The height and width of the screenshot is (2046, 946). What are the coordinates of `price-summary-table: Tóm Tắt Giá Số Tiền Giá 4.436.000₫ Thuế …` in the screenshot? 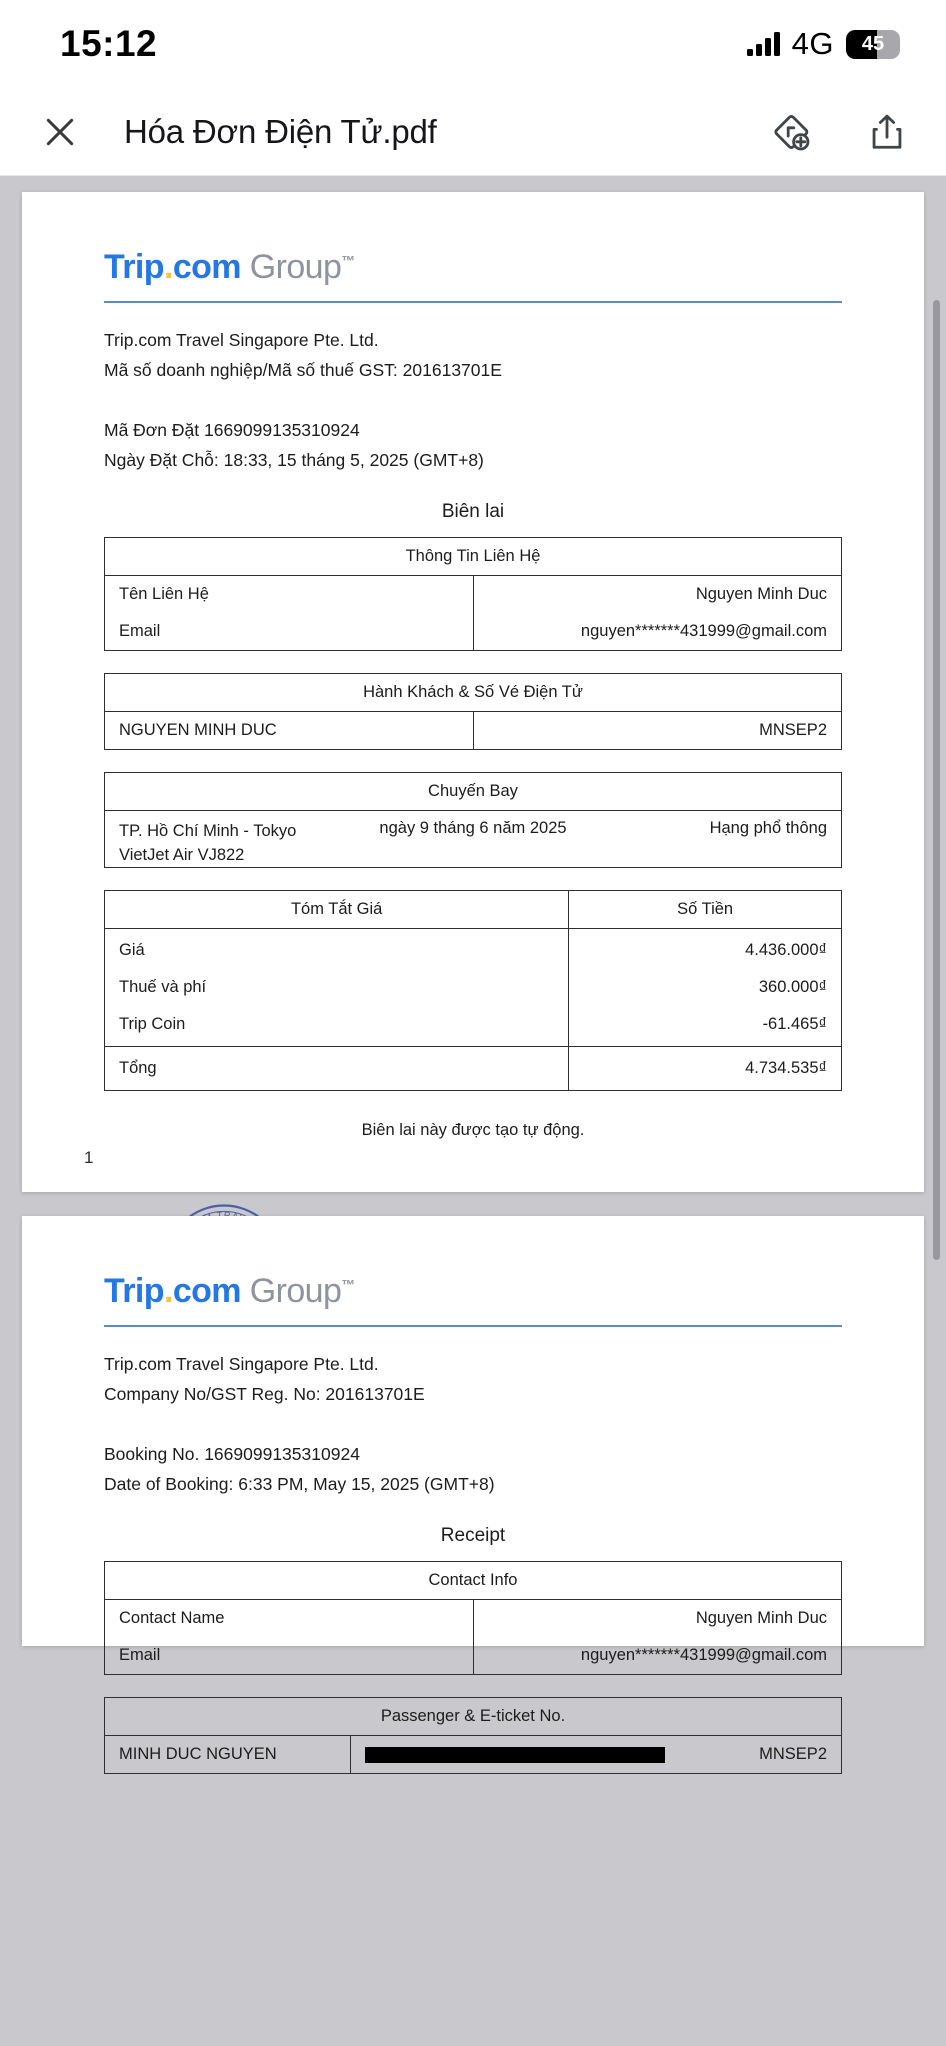 It's located at (472, 990).